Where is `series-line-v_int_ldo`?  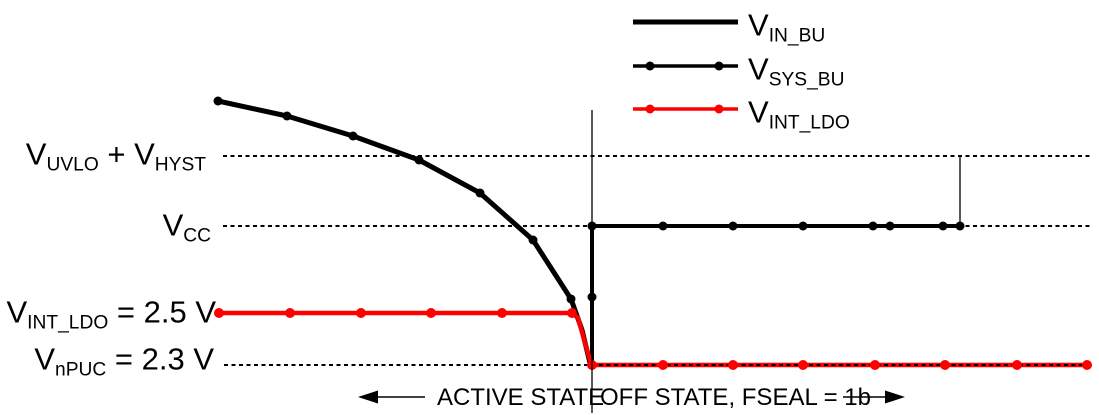
series-line-v_int_ldo is located at coordinates (653, 339).